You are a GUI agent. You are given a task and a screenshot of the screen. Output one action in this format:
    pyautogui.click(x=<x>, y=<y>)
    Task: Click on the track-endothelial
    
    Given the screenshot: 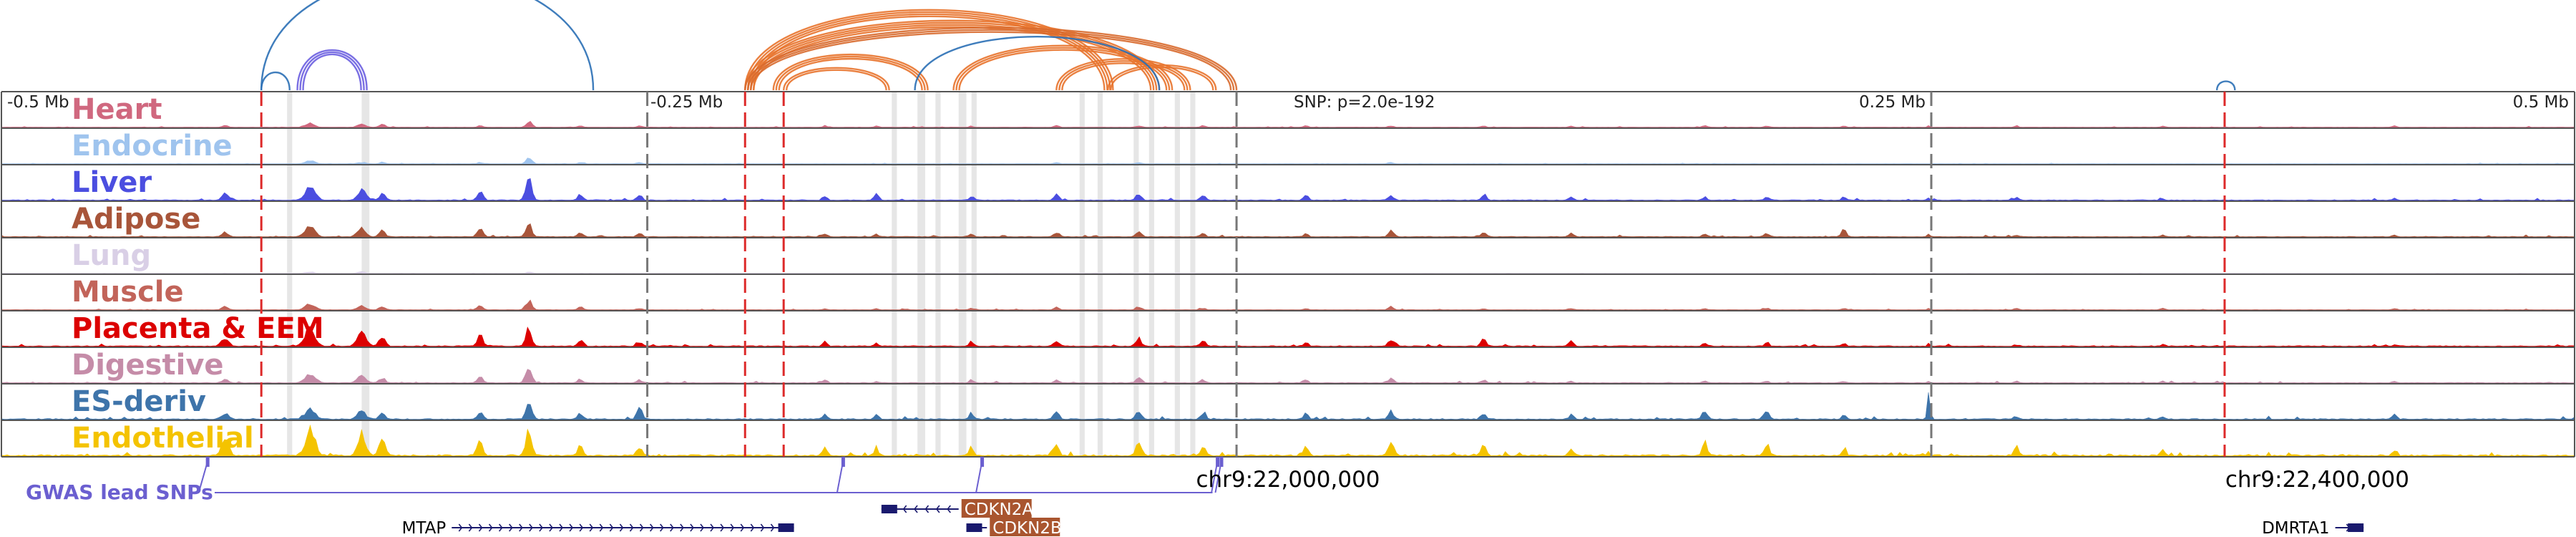 What is the action you would take?
    pyautogui.click(x=1288, y=438)
    